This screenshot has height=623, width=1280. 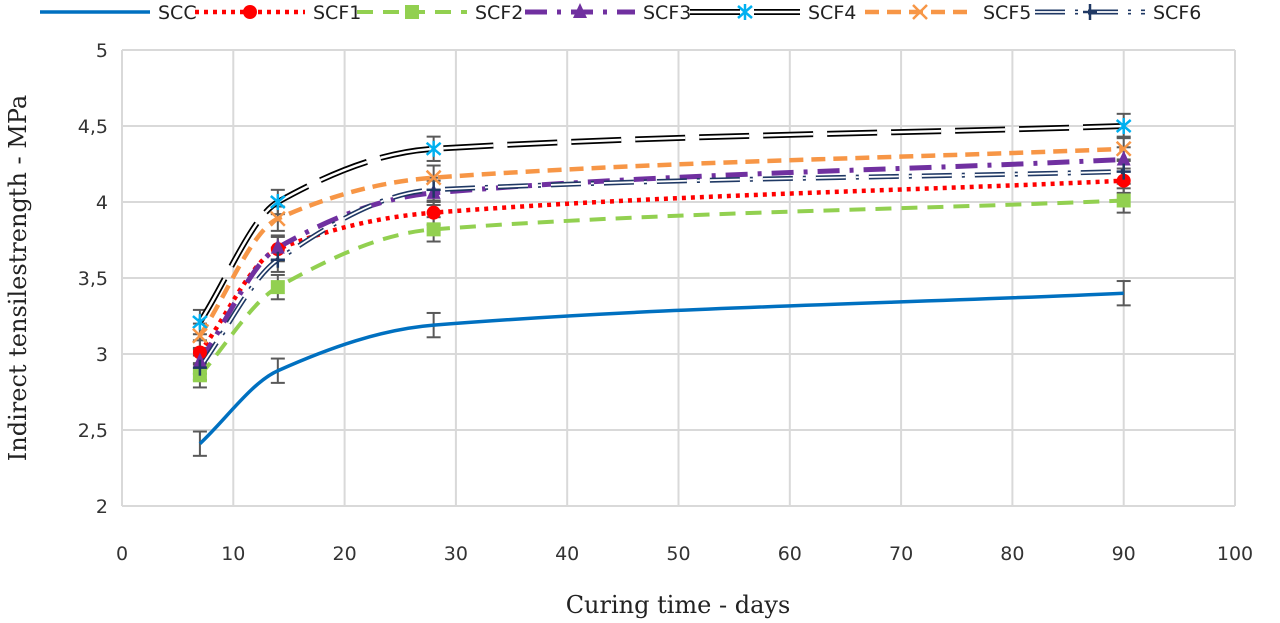 What do you see at coordinates (118, 13) in the screenshot?
I see `legend-item-scc: SCC` at bounding box center [118, 13].